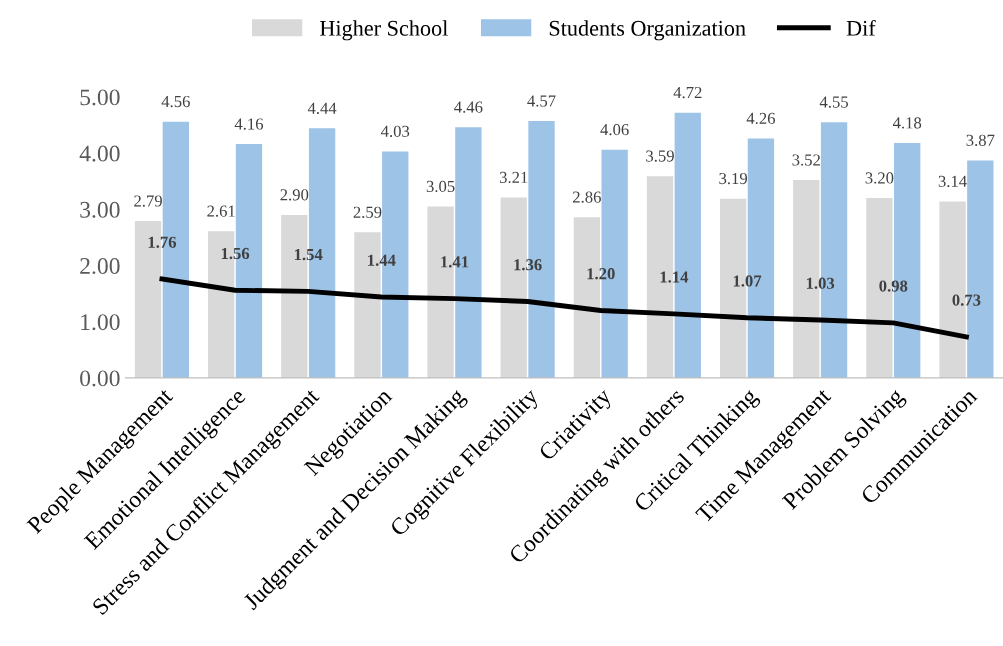  Describe the element at coordinates (308, 255) in the screenshot. I see `data-label: 1.54` at that location.